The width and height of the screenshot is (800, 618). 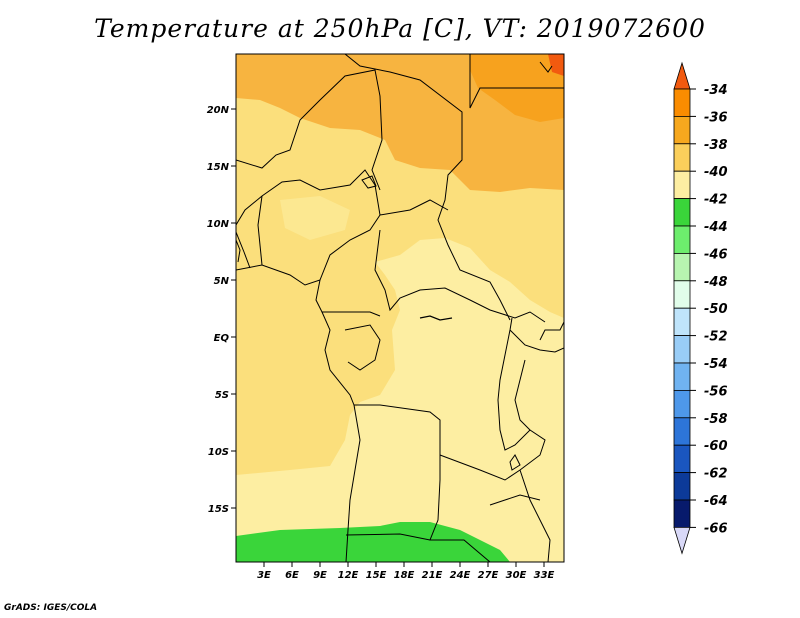 What do you see at coordinates (292, 575) in the screenshot?
I see `lon-label: 6E` at bounding box center [292, 575].